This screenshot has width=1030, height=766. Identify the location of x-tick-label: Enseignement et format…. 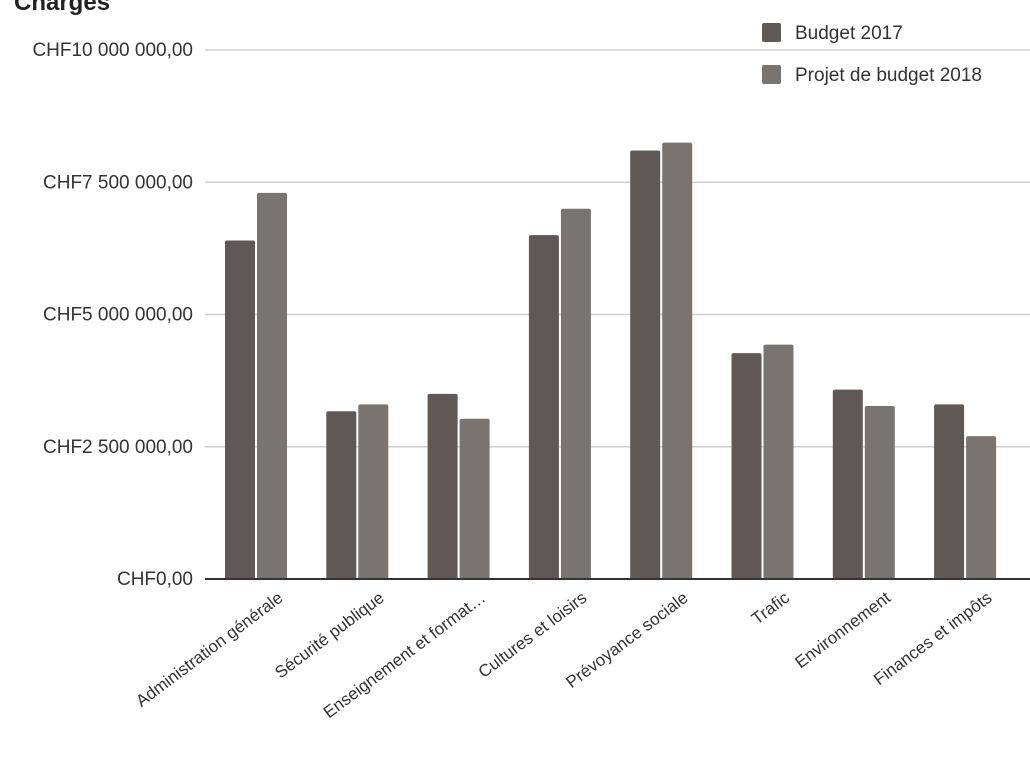
(404, 655).